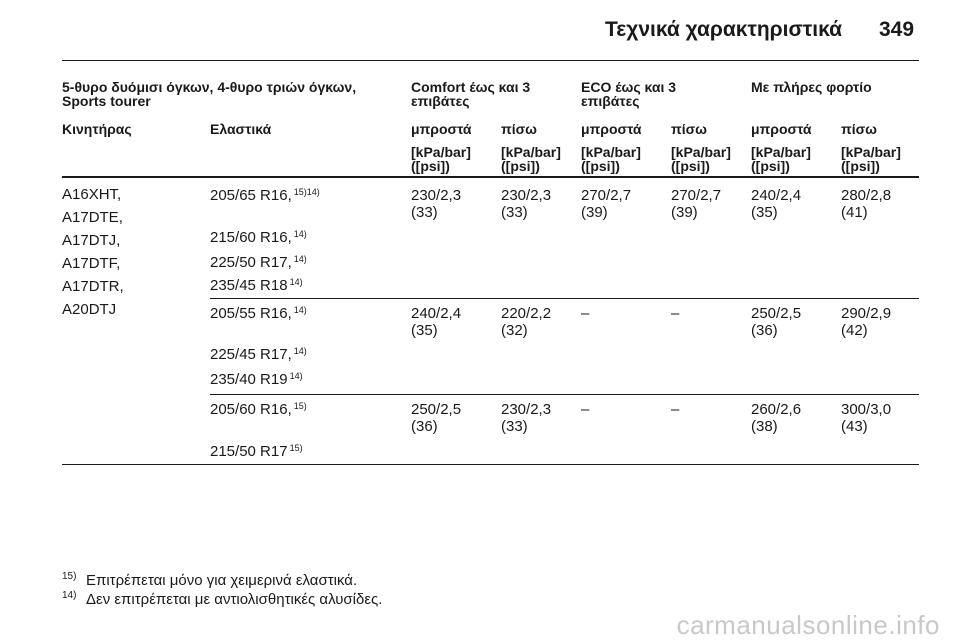  I want to click on engine-column-header: Κινητήρας, so click(97, 129).